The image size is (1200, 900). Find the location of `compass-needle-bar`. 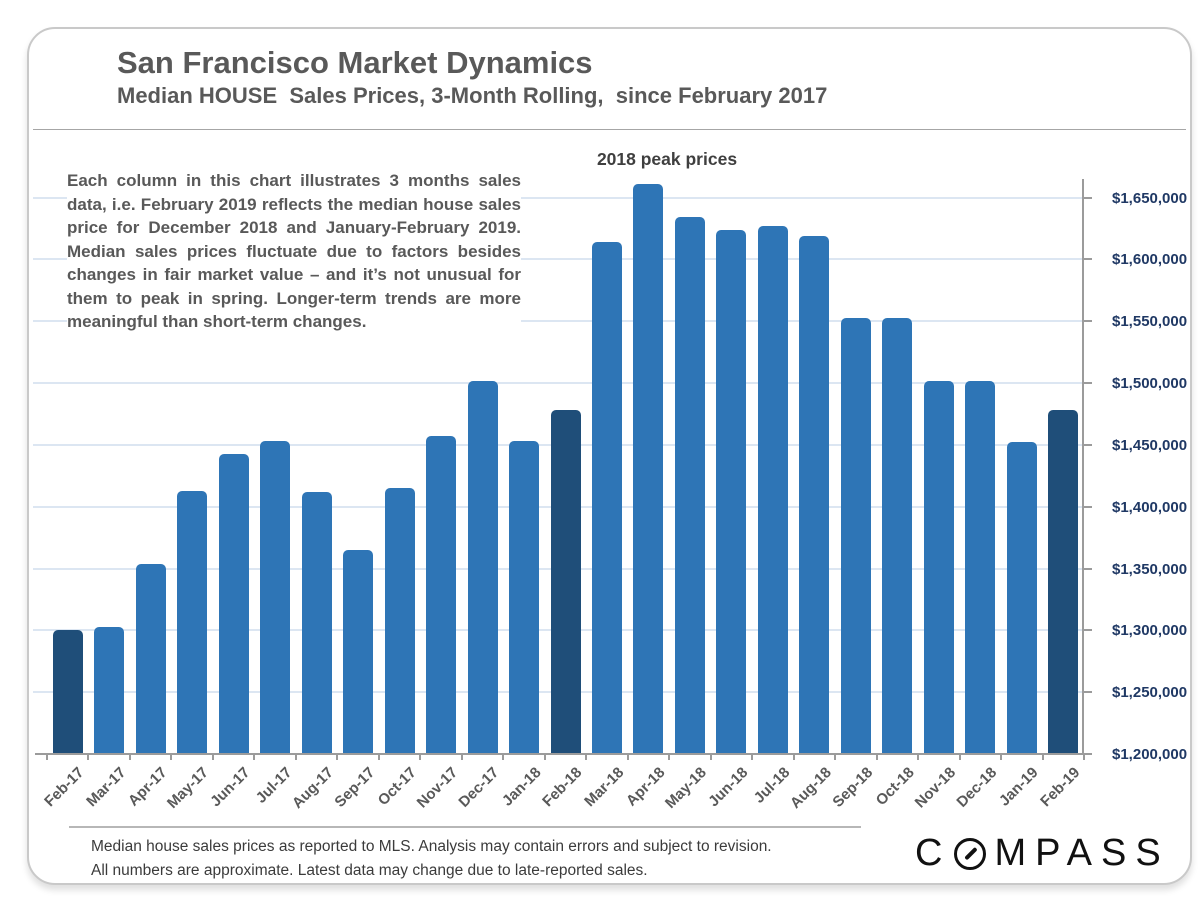

compass-needle-bar is located at coordinates (970, 853).